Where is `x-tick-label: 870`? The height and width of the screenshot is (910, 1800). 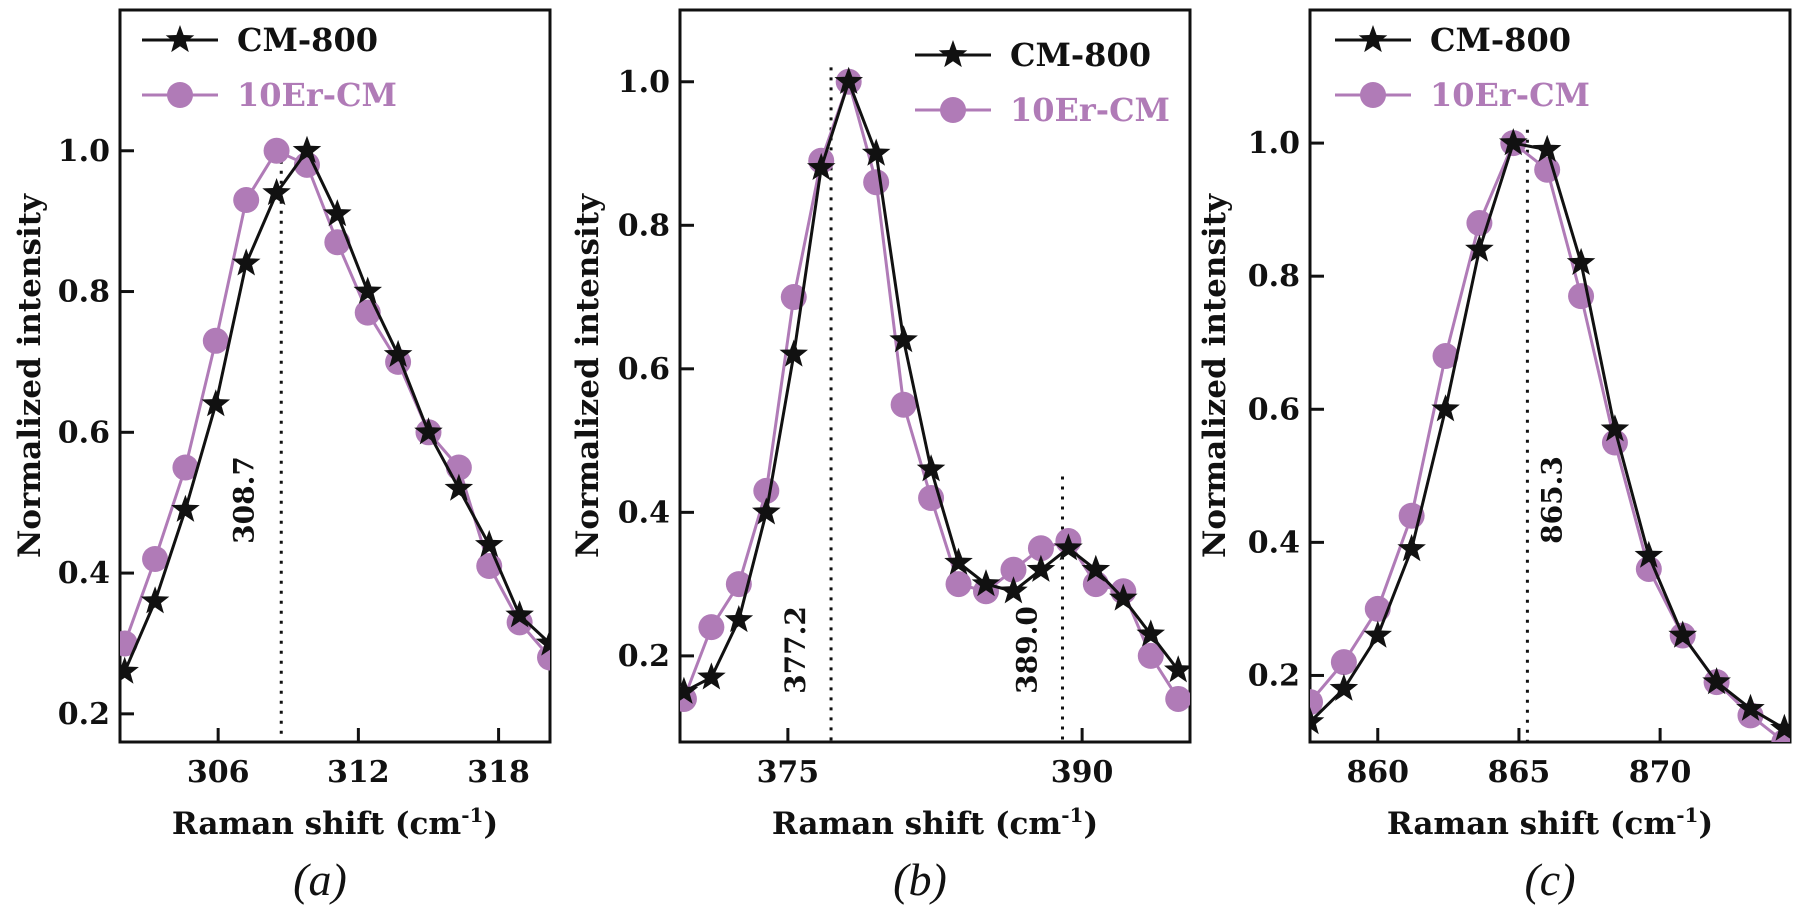
x-tick-label: 870 is located at coordinates (1660, 772).